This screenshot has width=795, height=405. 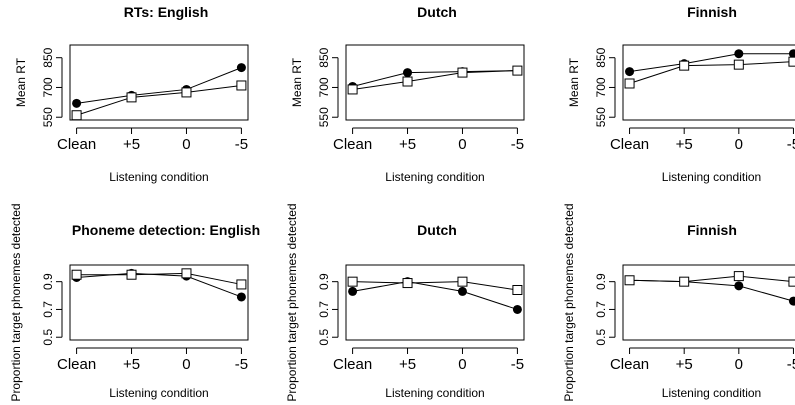 What do you see at coordinates (166, 230) in the screenshot?
I see `chart-title: Phoneme detection: English` at bounding box center [166, 230].